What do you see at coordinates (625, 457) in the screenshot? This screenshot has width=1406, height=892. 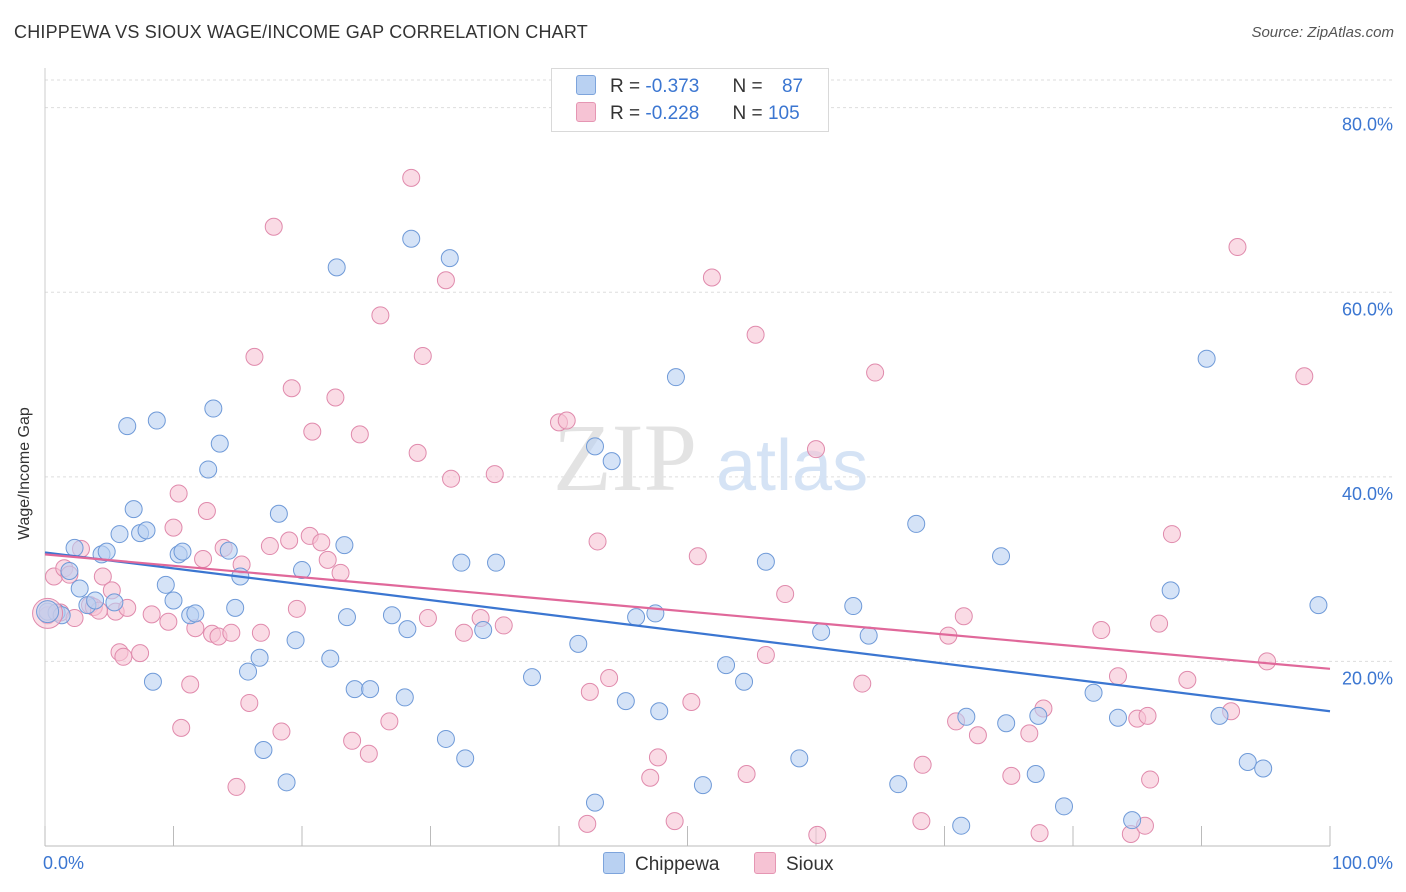 I see `watermark-zip: ZIP` at bounding box center [625, 457].